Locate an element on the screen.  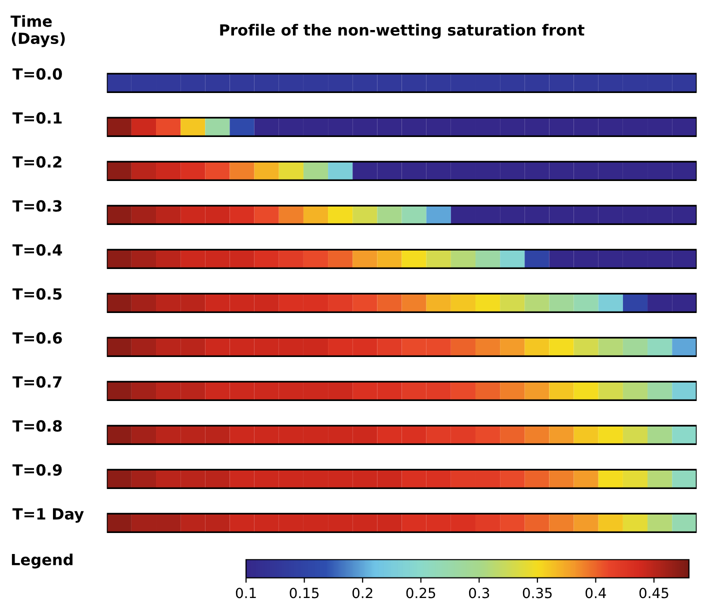
y-tick-label: T=0.7 is located at coordinates (37, 382).